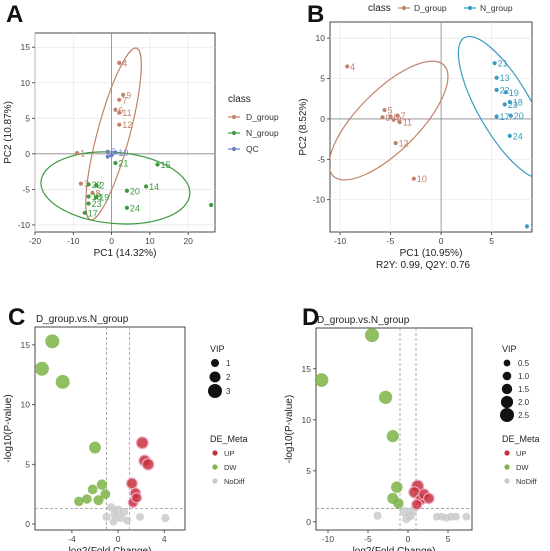 Image resolution: width=550 pixels, height=551 pixels. I want to click on x-tick-label: -4, so click(72, 539).